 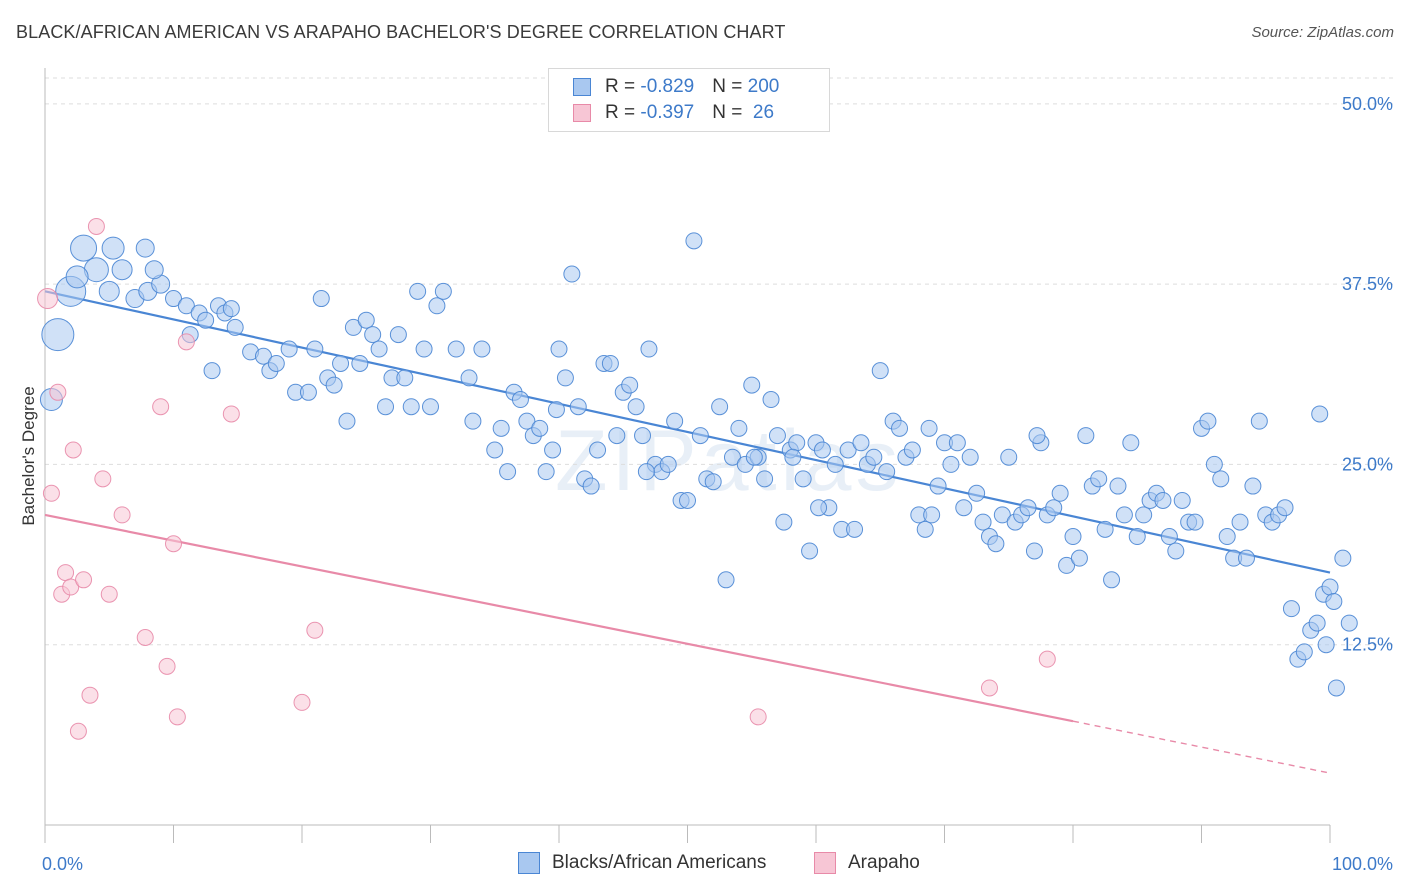 I want to click on legend-r-value: -0.829, so click(x=667, y=86).